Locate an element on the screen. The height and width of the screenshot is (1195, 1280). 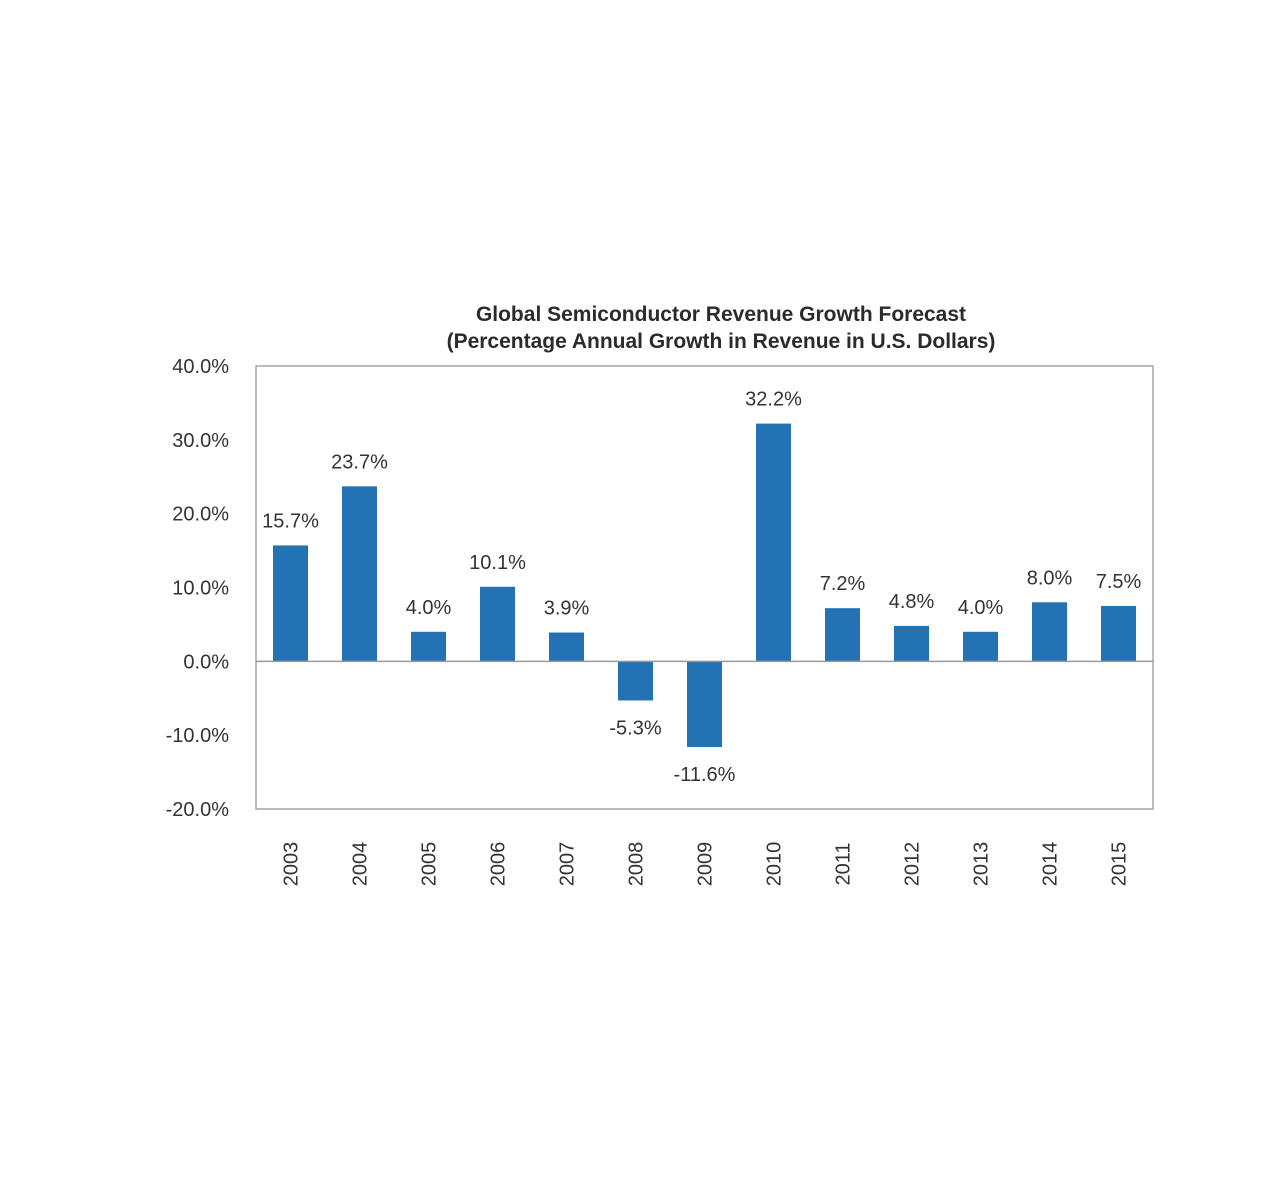
y-axis: 40.0% 30.0% 20.0% 10.0% 0.0% -10.0% -20.0% is located at coordinates (198, 588).